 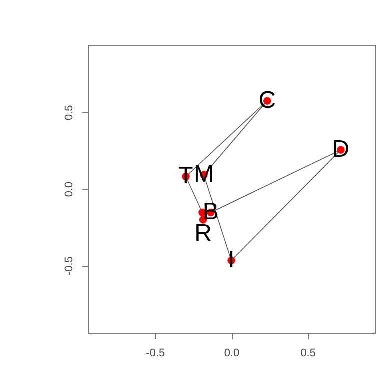 I want to click on x-tick-label: -0.5, so click(x=156, y=354).